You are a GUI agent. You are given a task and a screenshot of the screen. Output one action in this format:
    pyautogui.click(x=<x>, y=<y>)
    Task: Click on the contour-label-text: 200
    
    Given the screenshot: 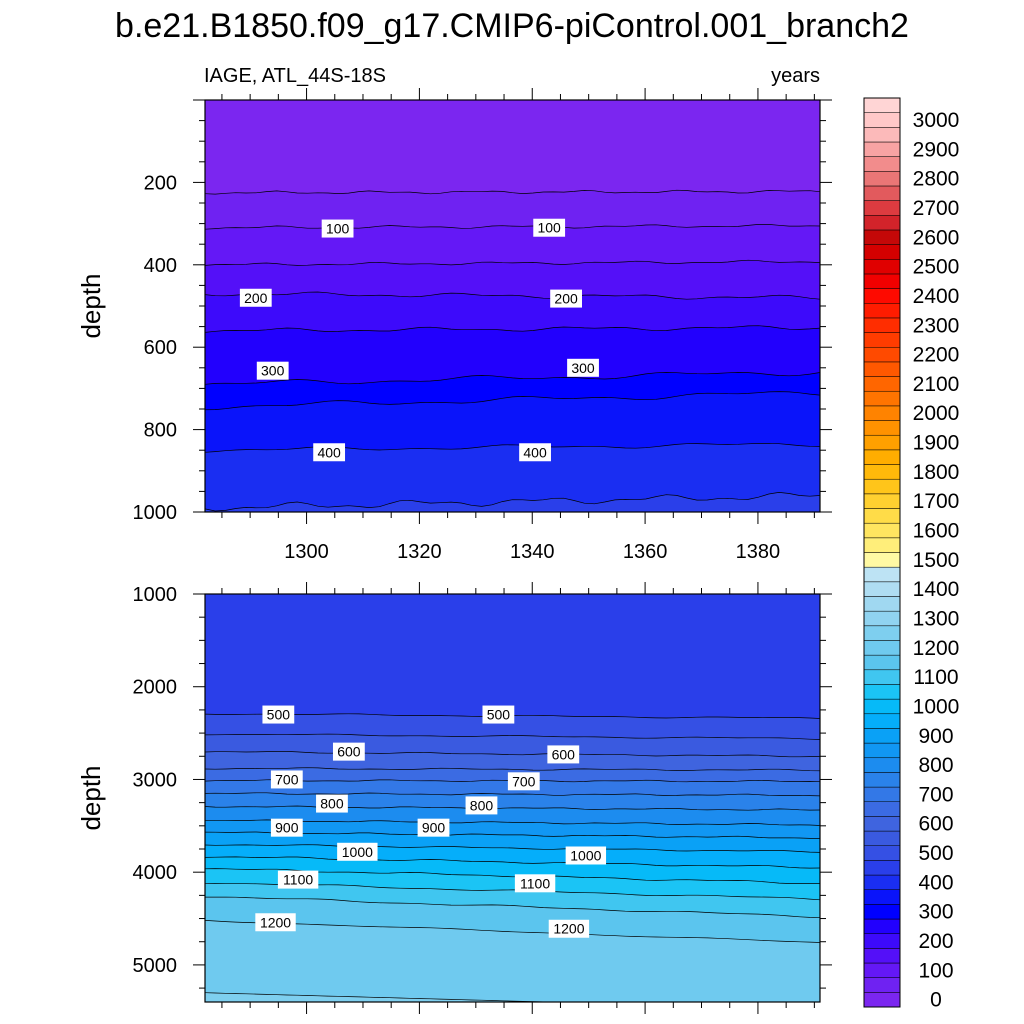 What is the action you would take?
    pyautogui.click(x=566, y=299)
    